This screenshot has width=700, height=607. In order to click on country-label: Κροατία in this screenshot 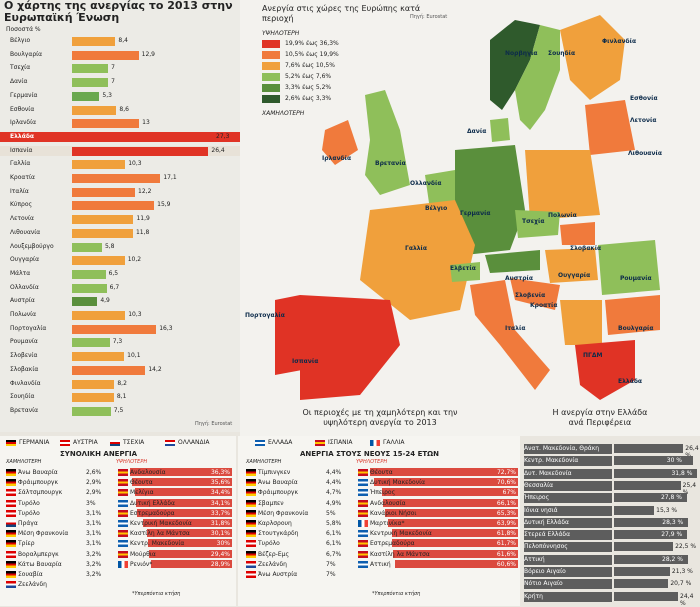, I will do `click(22, 177)`.